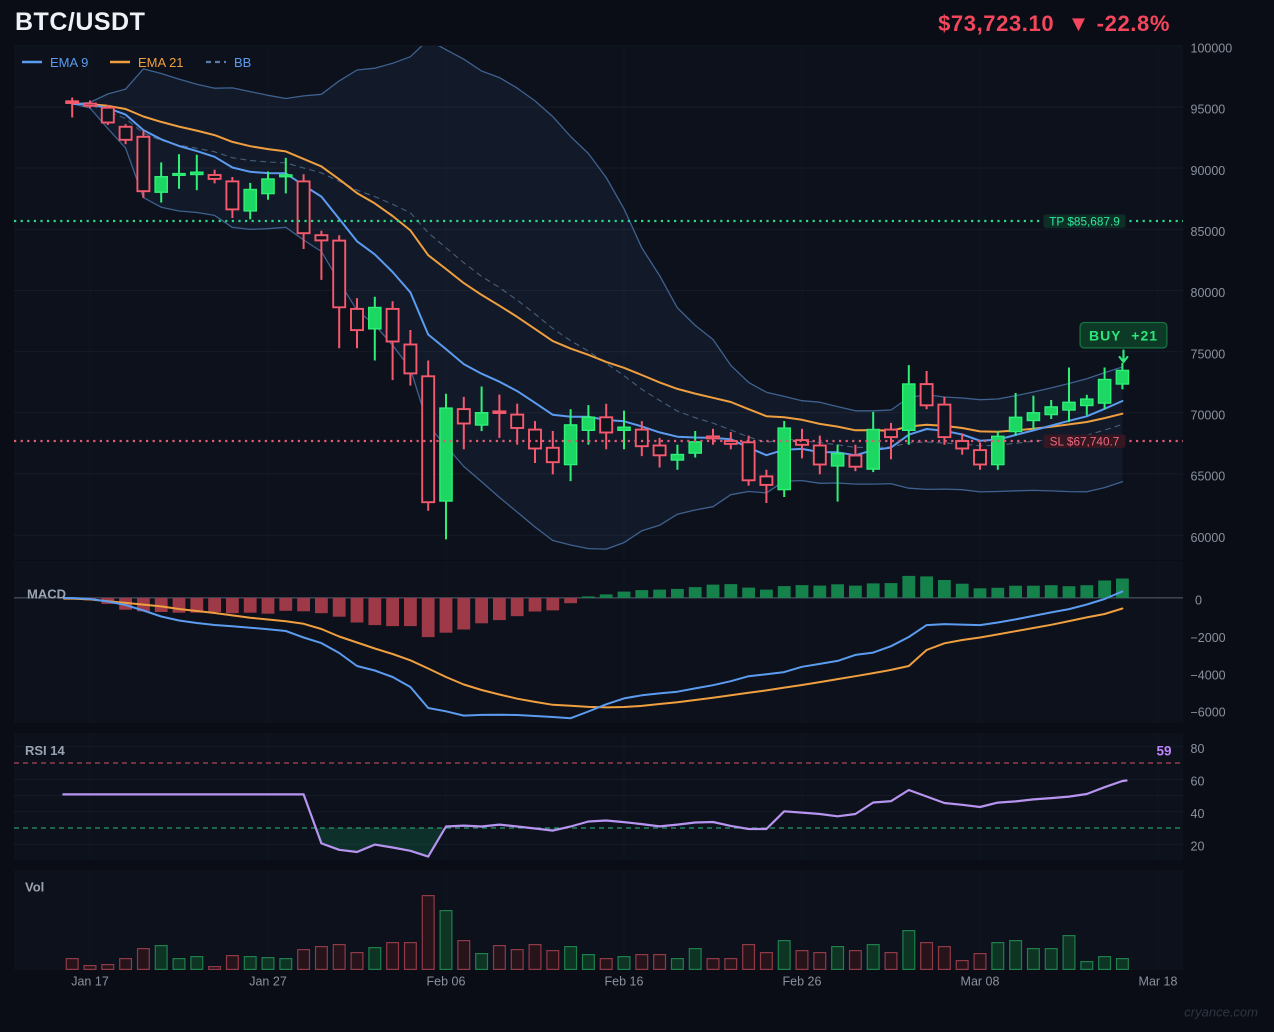 Image resolution: width=1274 pixels, height=1032 pixels. I want to click on svg-text: 60000, so click(1208, 538).